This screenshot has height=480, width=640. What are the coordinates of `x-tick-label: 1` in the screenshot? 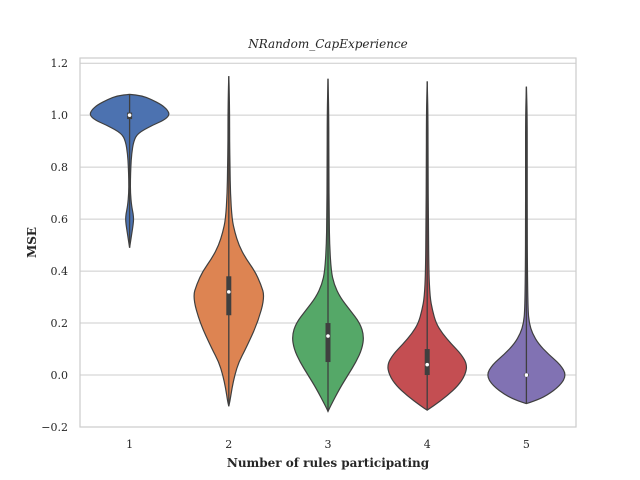 It's located at (129, 444).